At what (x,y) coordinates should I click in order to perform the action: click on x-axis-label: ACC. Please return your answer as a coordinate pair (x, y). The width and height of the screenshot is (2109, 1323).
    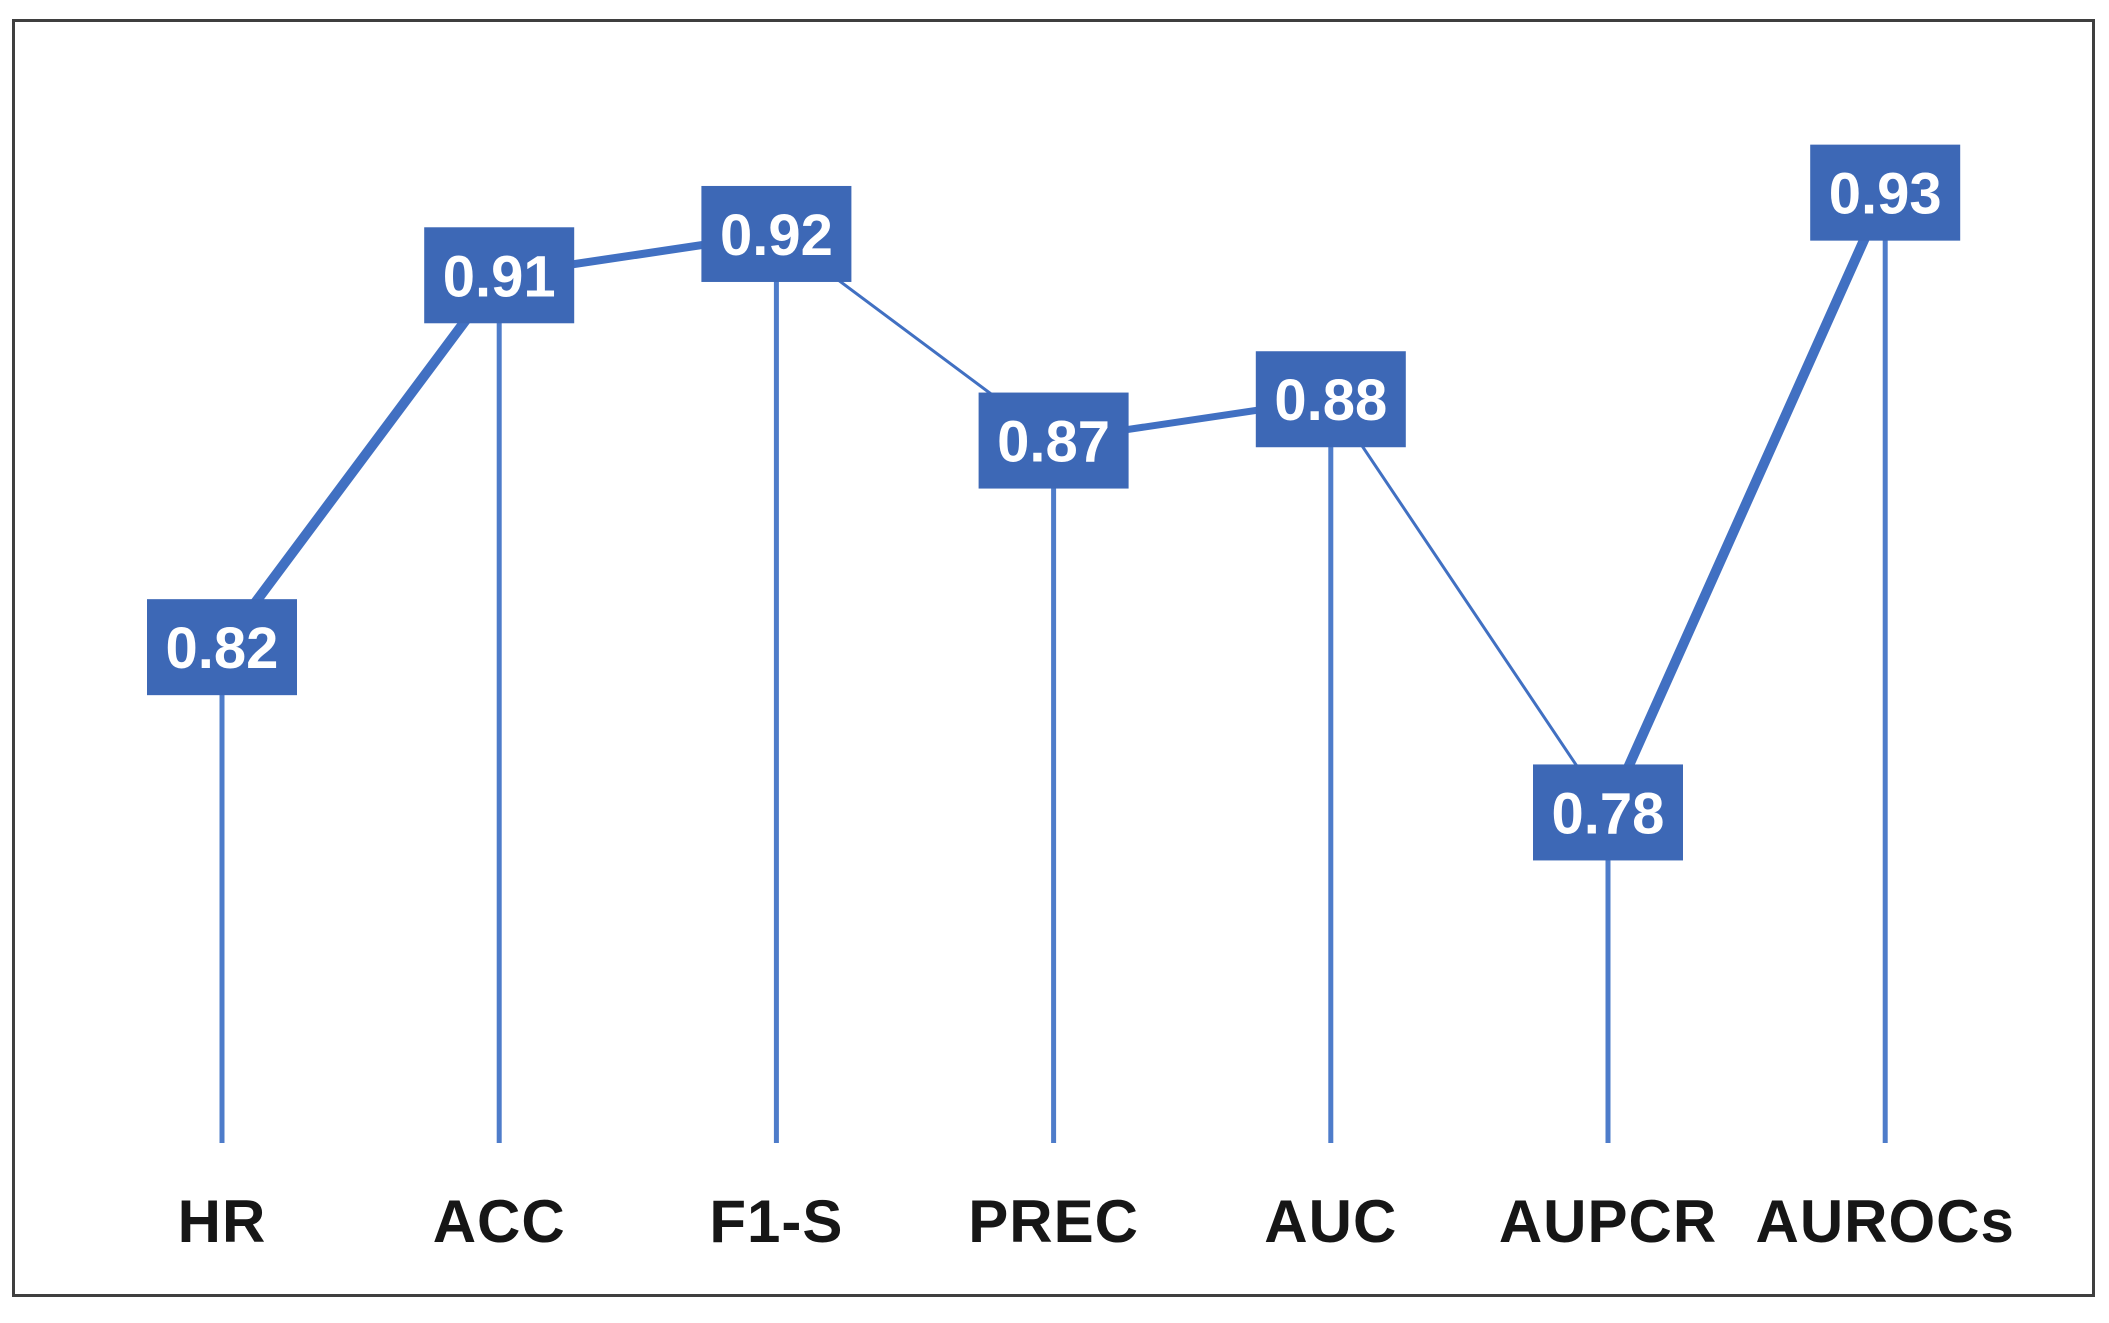
    Looking at the image, I should click on (499, 1221).